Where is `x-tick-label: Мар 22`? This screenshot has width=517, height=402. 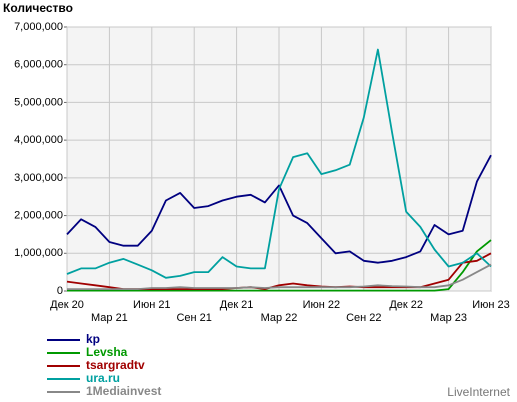
x-tick-label: Мар 22 is located at coordinates (279, 318).